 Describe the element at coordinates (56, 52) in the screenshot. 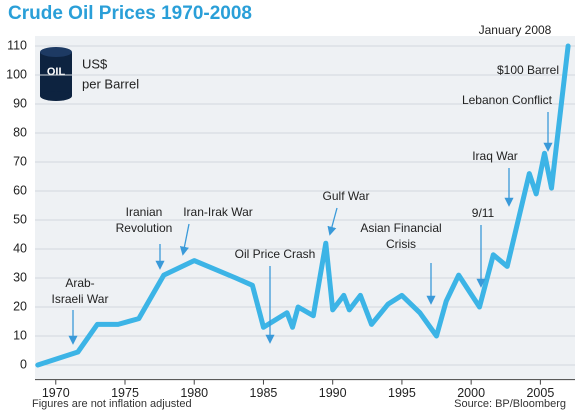

I see `barrel-top` at that location.